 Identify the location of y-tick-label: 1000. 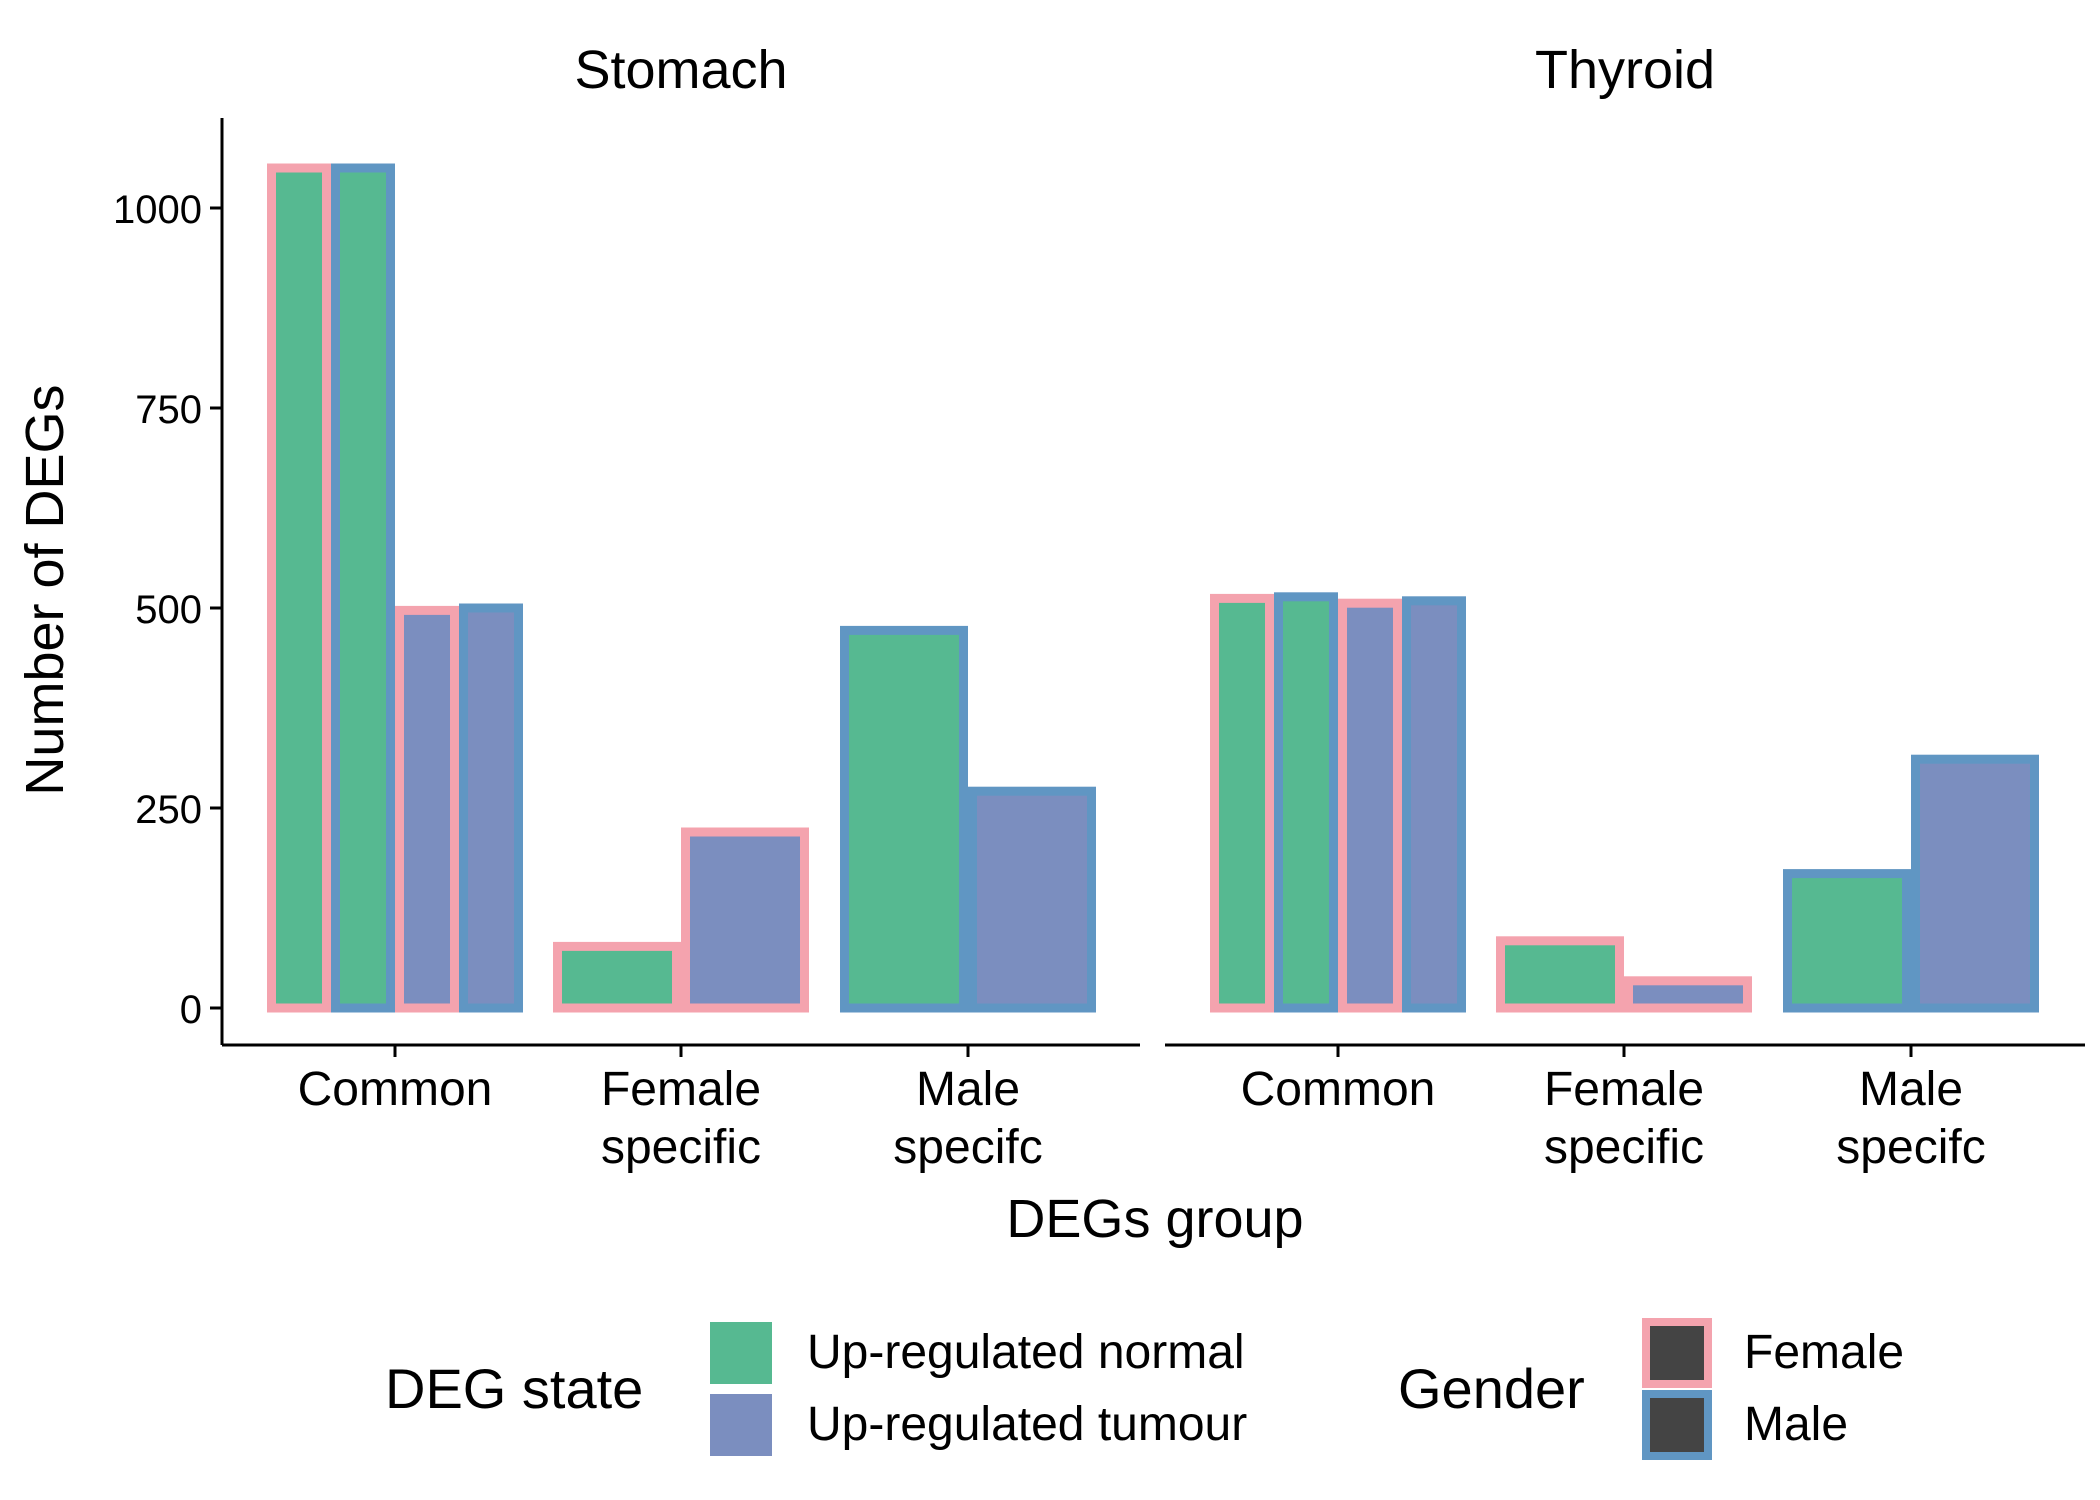
(157, 210).